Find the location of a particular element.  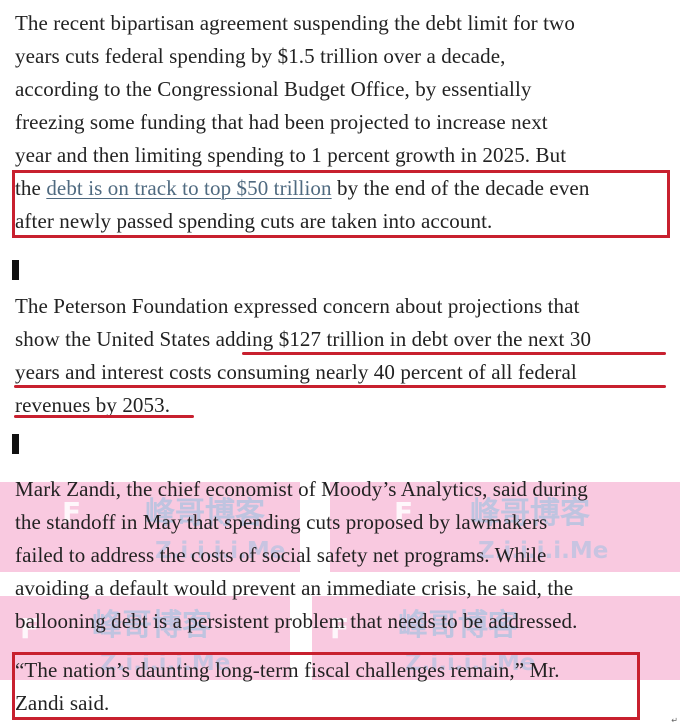

debt-50-trillion-link: debt is on track to top $50 trillion is located at coordinates (189, 188).